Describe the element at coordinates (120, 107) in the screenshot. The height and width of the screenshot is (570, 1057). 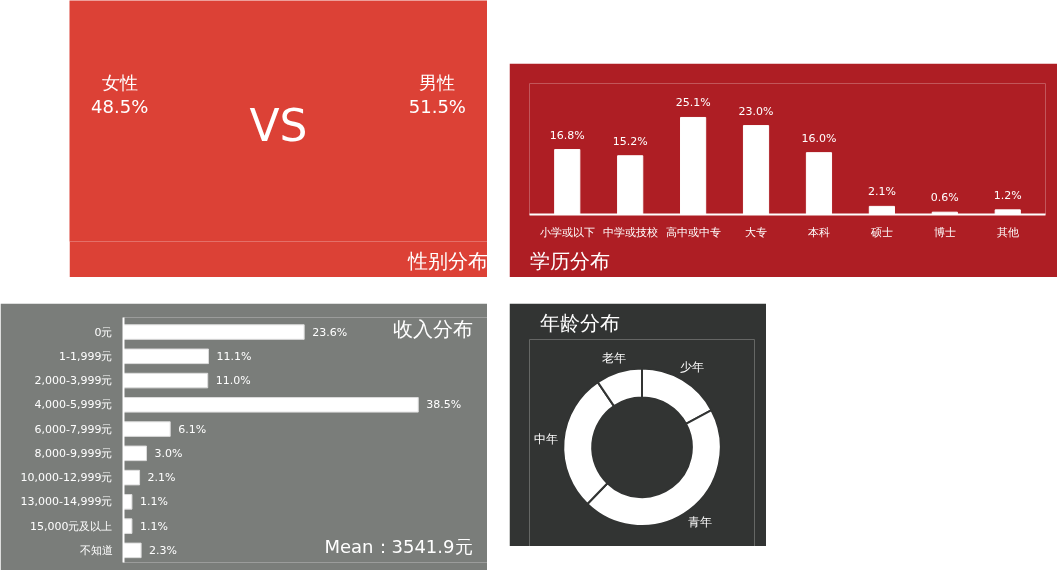
I see `text: 48.5%` at that location.